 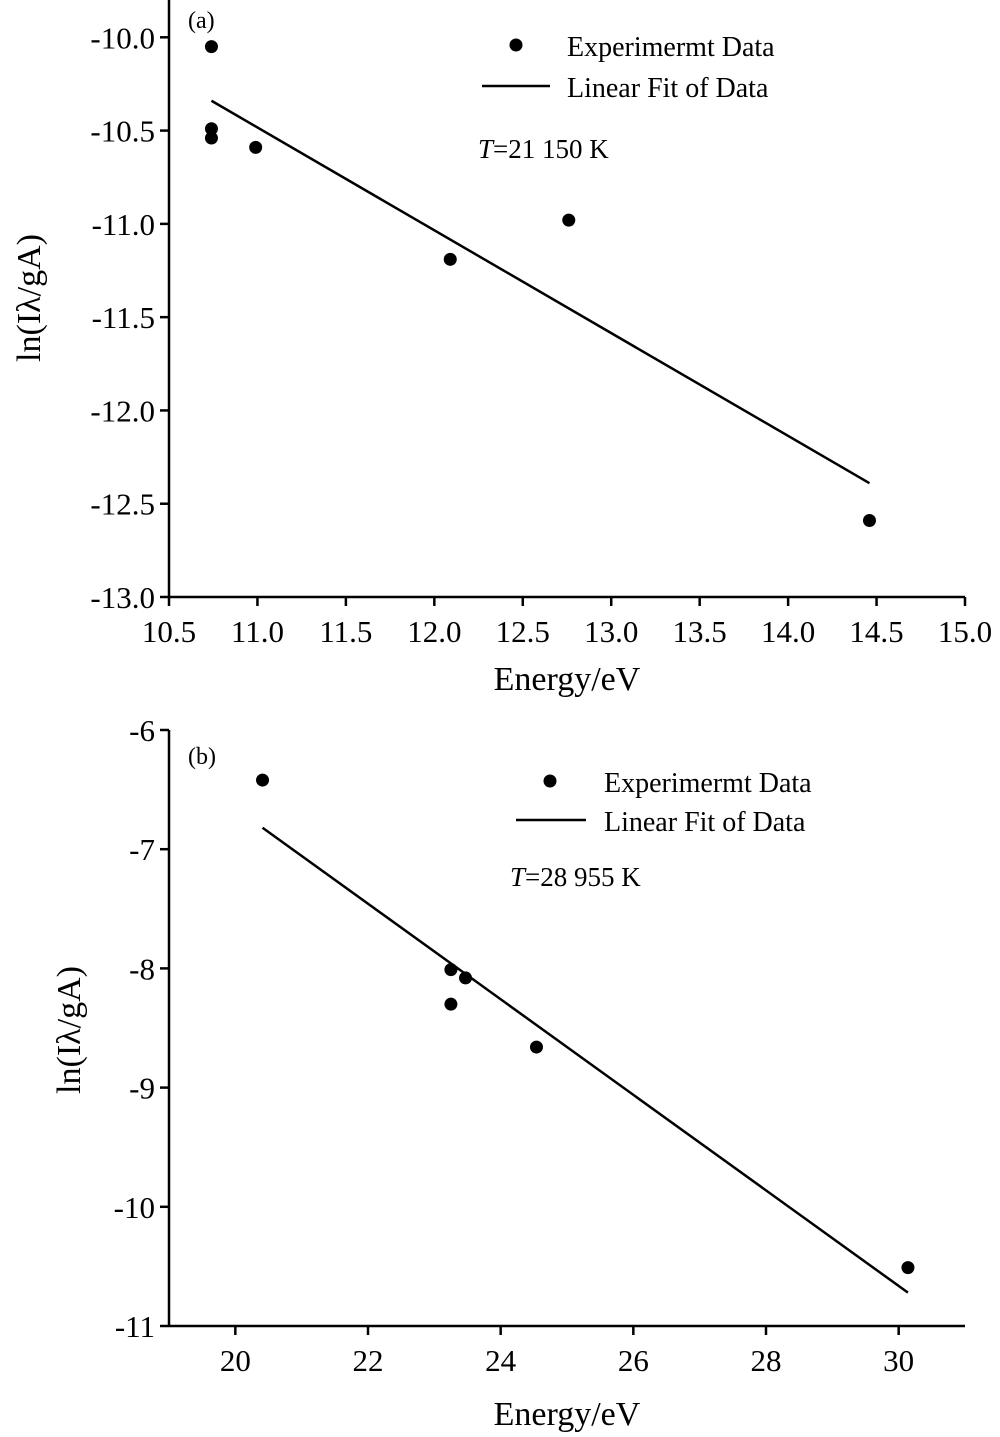 What do you see at coordinates (123, 317) in the screenshot?
I see `y-tick-label: -11.5` at bounding box center [123, 317].